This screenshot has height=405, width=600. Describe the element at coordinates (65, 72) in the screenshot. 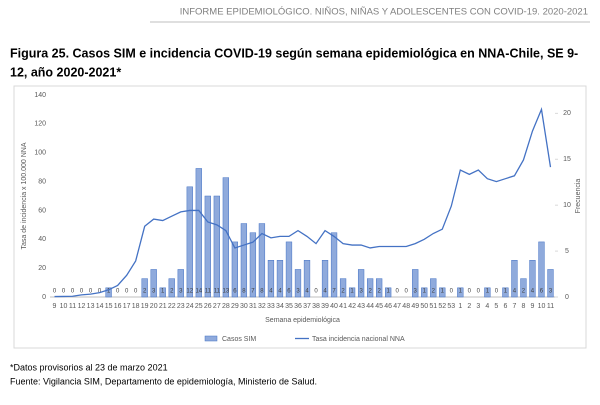

I see `figure-title: 12, año 2020-2021*` at that location.